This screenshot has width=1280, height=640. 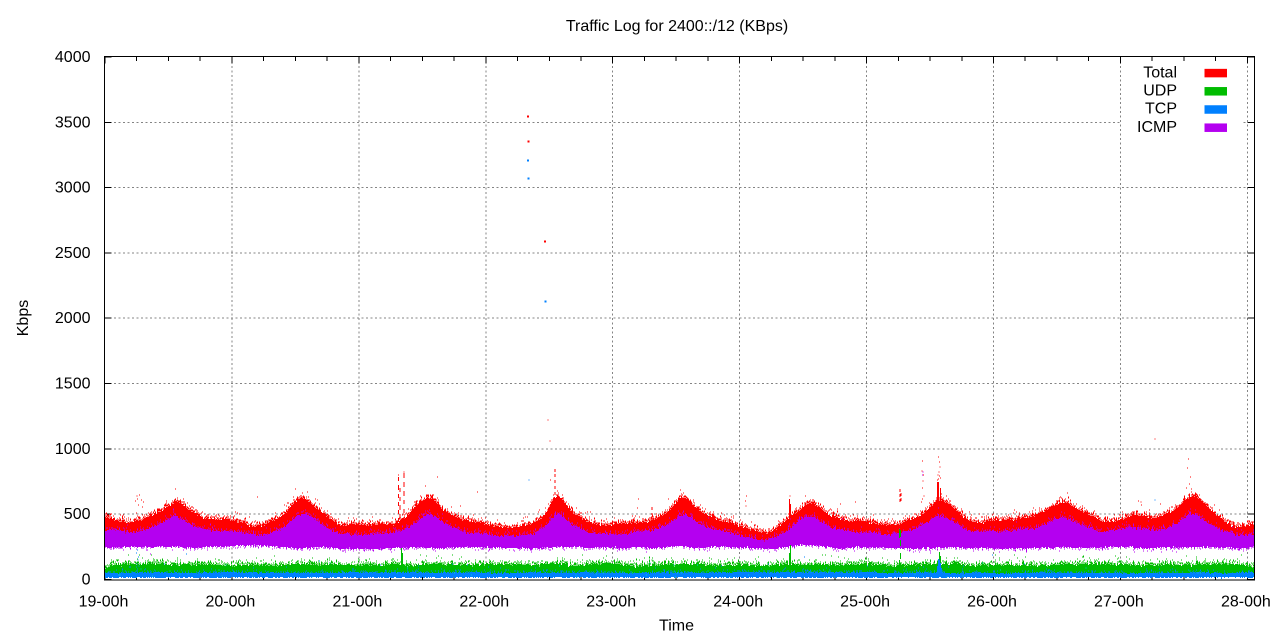 I want to click on svg-text: 28-00h, so click(x=1246, y=602).